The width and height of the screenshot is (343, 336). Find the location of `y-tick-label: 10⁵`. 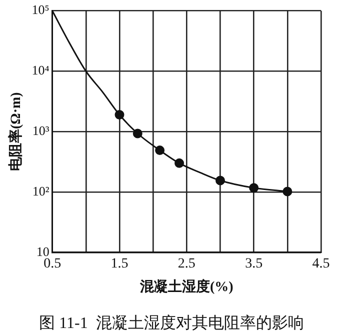

y-tick-label: 10⁵ is located at coordinates (41, 10).